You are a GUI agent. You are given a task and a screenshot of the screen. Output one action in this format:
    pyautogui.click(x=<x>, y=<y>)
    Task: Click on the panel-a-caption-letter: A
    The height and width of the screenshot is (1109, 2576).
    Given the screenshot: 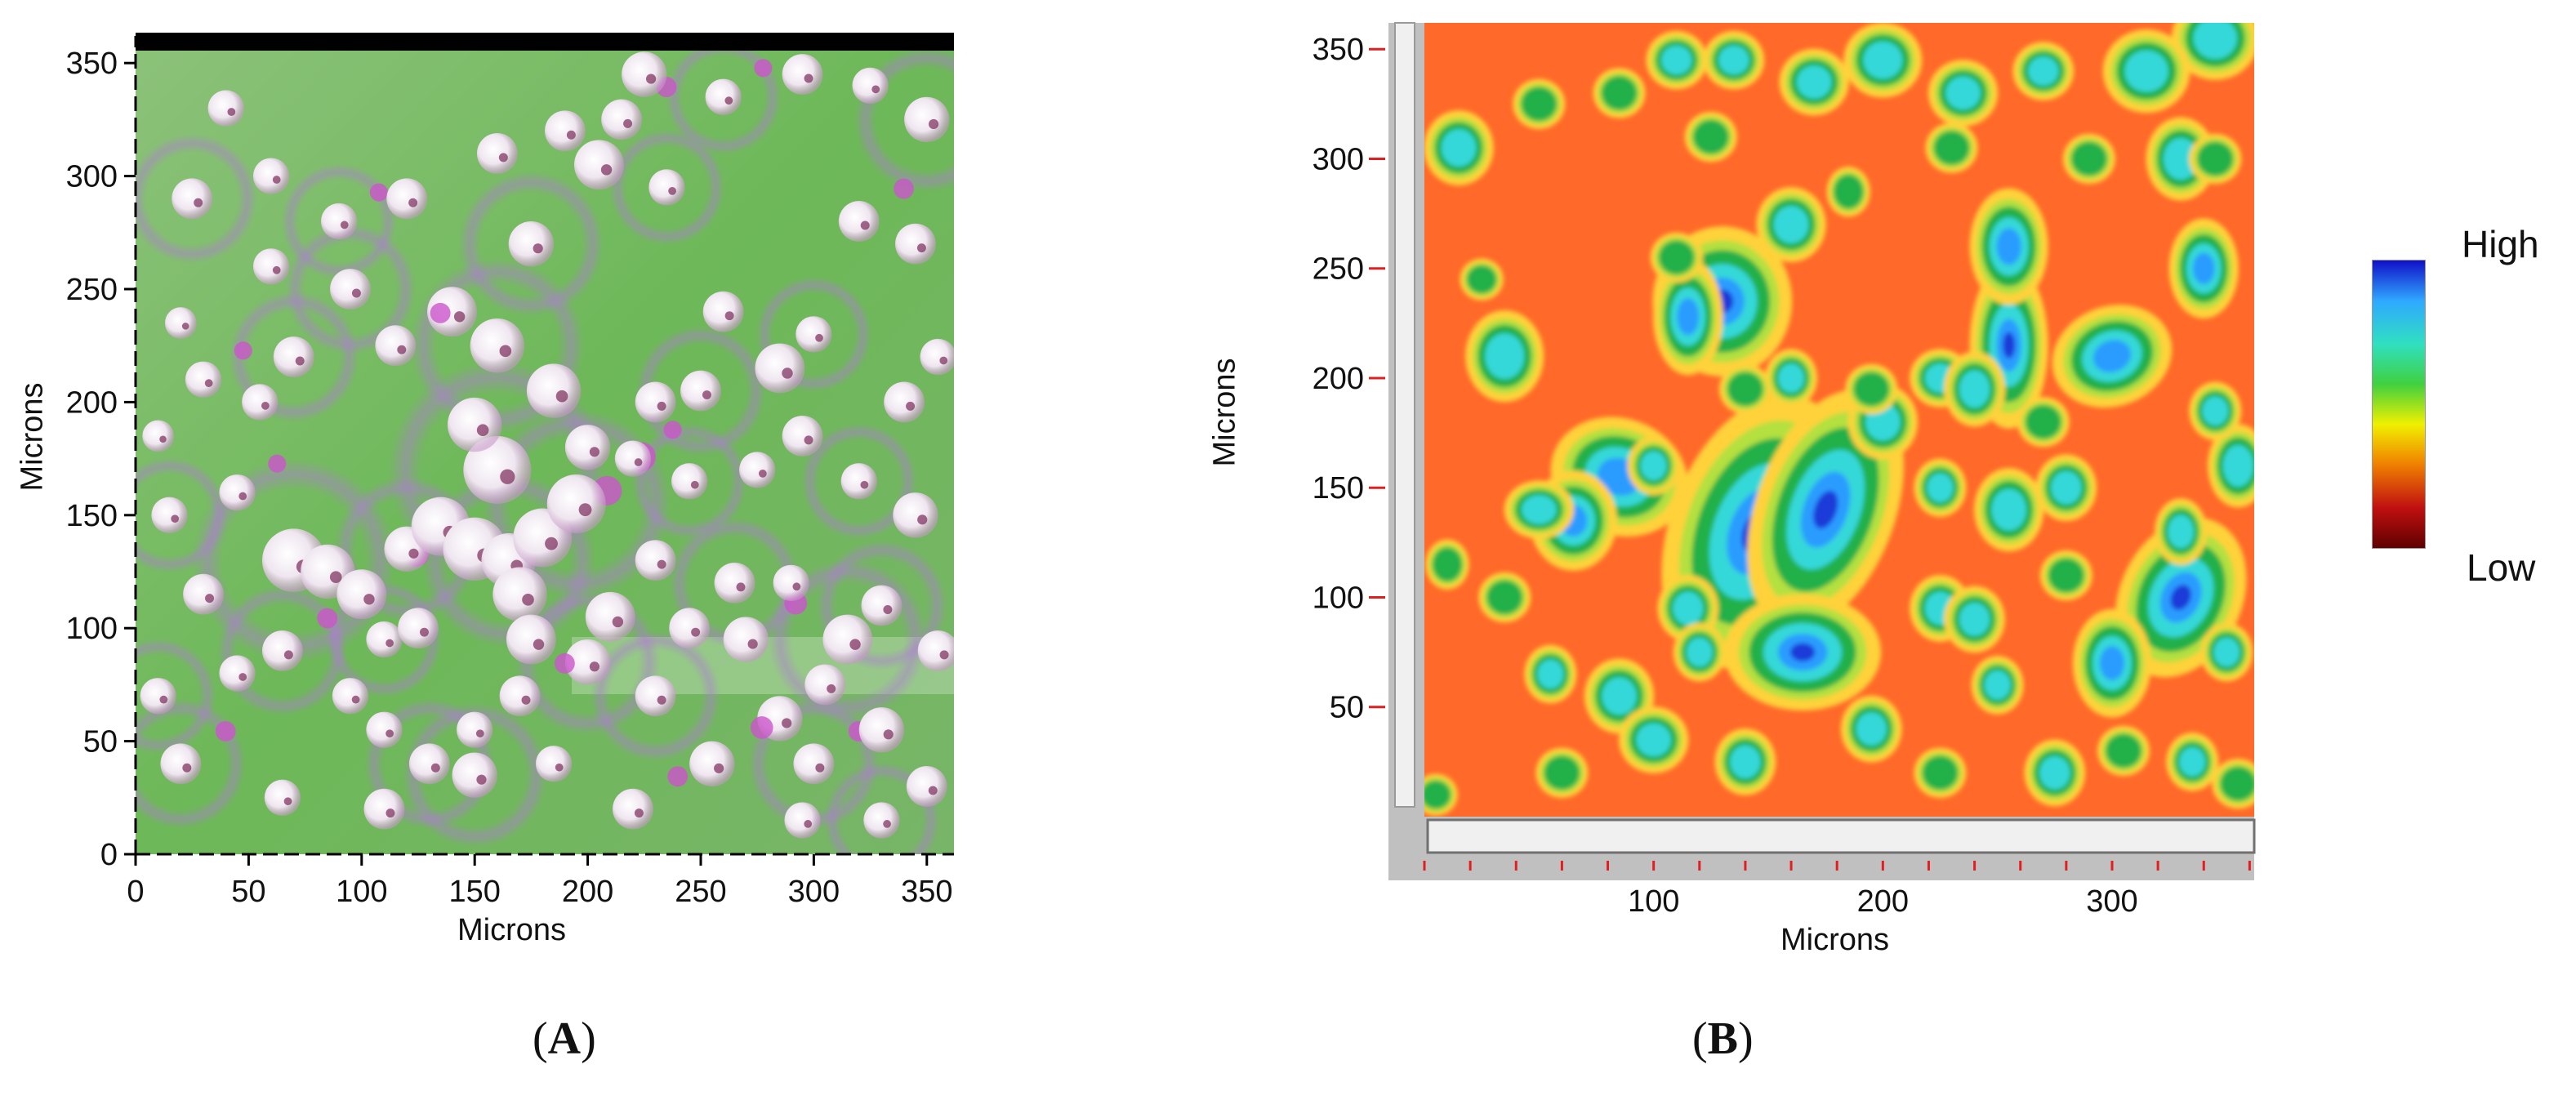 What is the action you would take?
    pyautogui.click(x=564, y=1038)
    